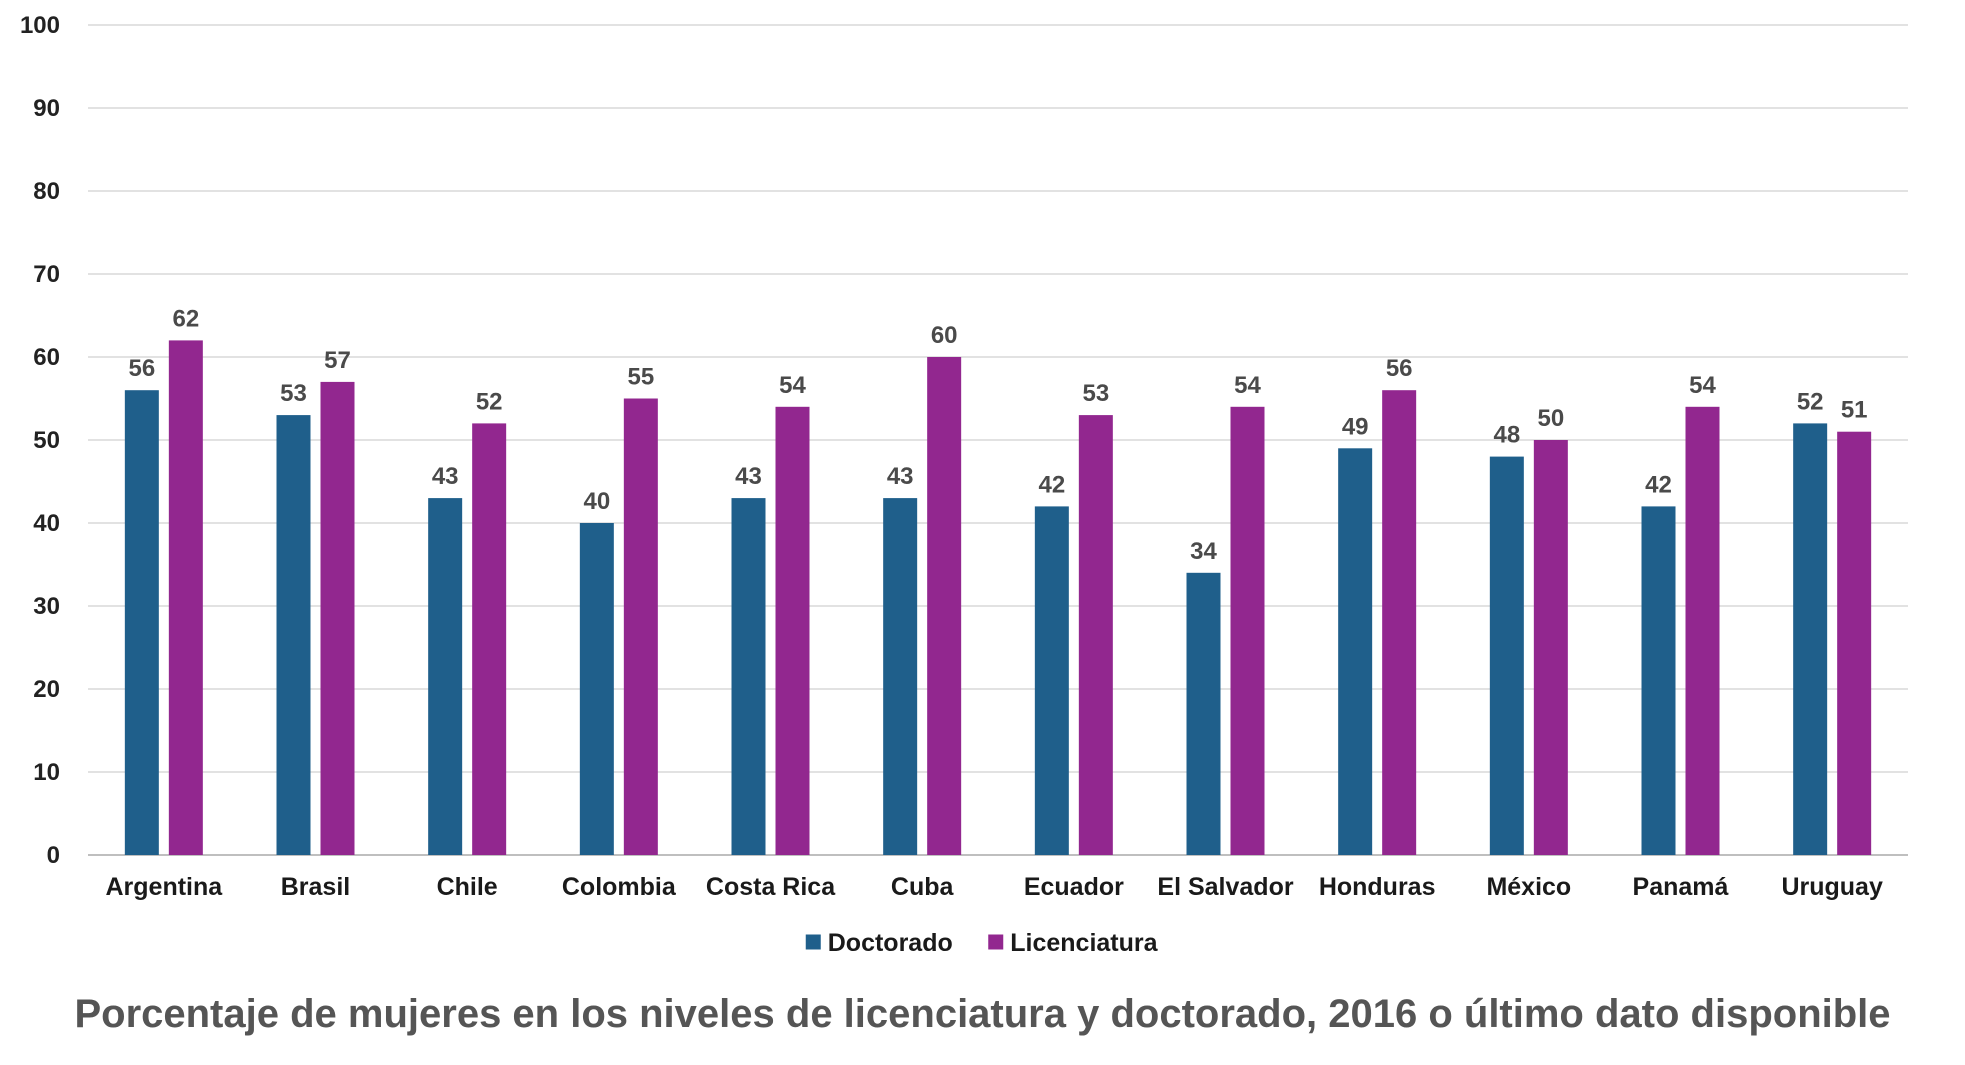  Describe the element at coordinates (46, 606) in the screenshot. I see `y-tick-label: 30` at that location.